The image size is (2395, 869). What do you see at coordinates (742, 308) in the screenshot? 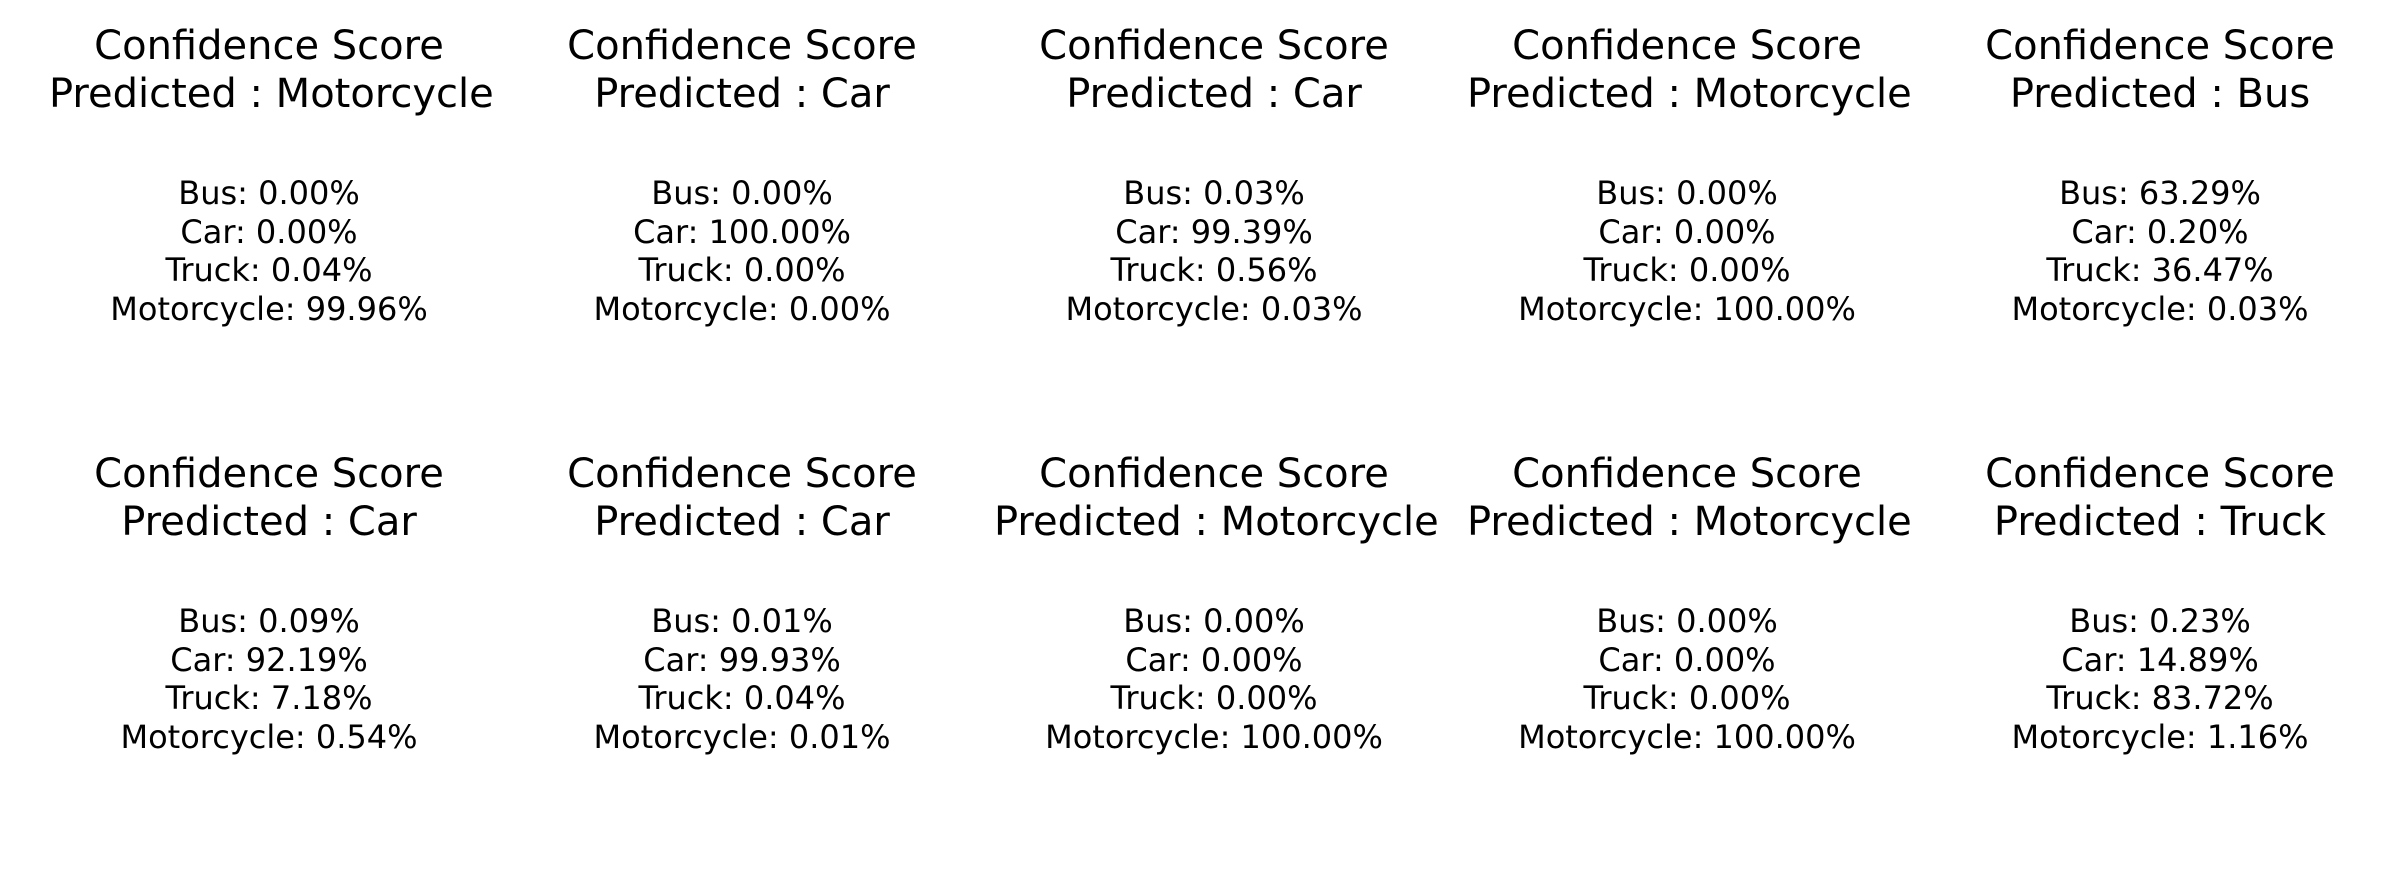
I see `class-score: Motorcycle: 0.00%` at bounding box center [742, 308].